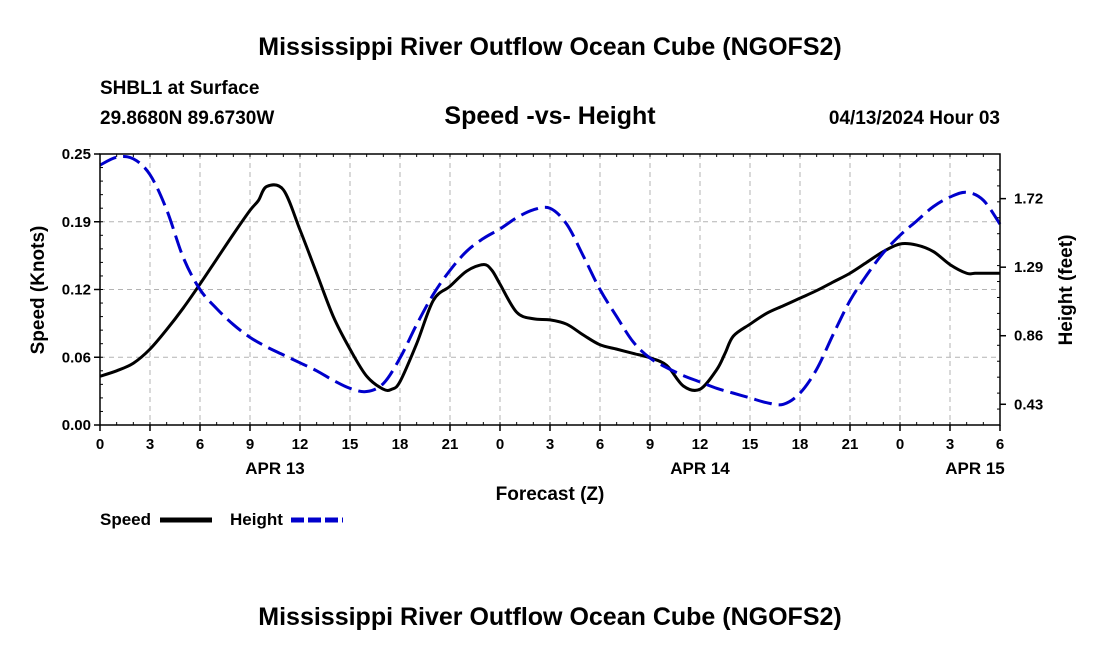 The image size is (1100, 650). Describe the element at coordinates (76, 425) in the screenshot. I see `y-left-tick-label: 0.00` at that location.